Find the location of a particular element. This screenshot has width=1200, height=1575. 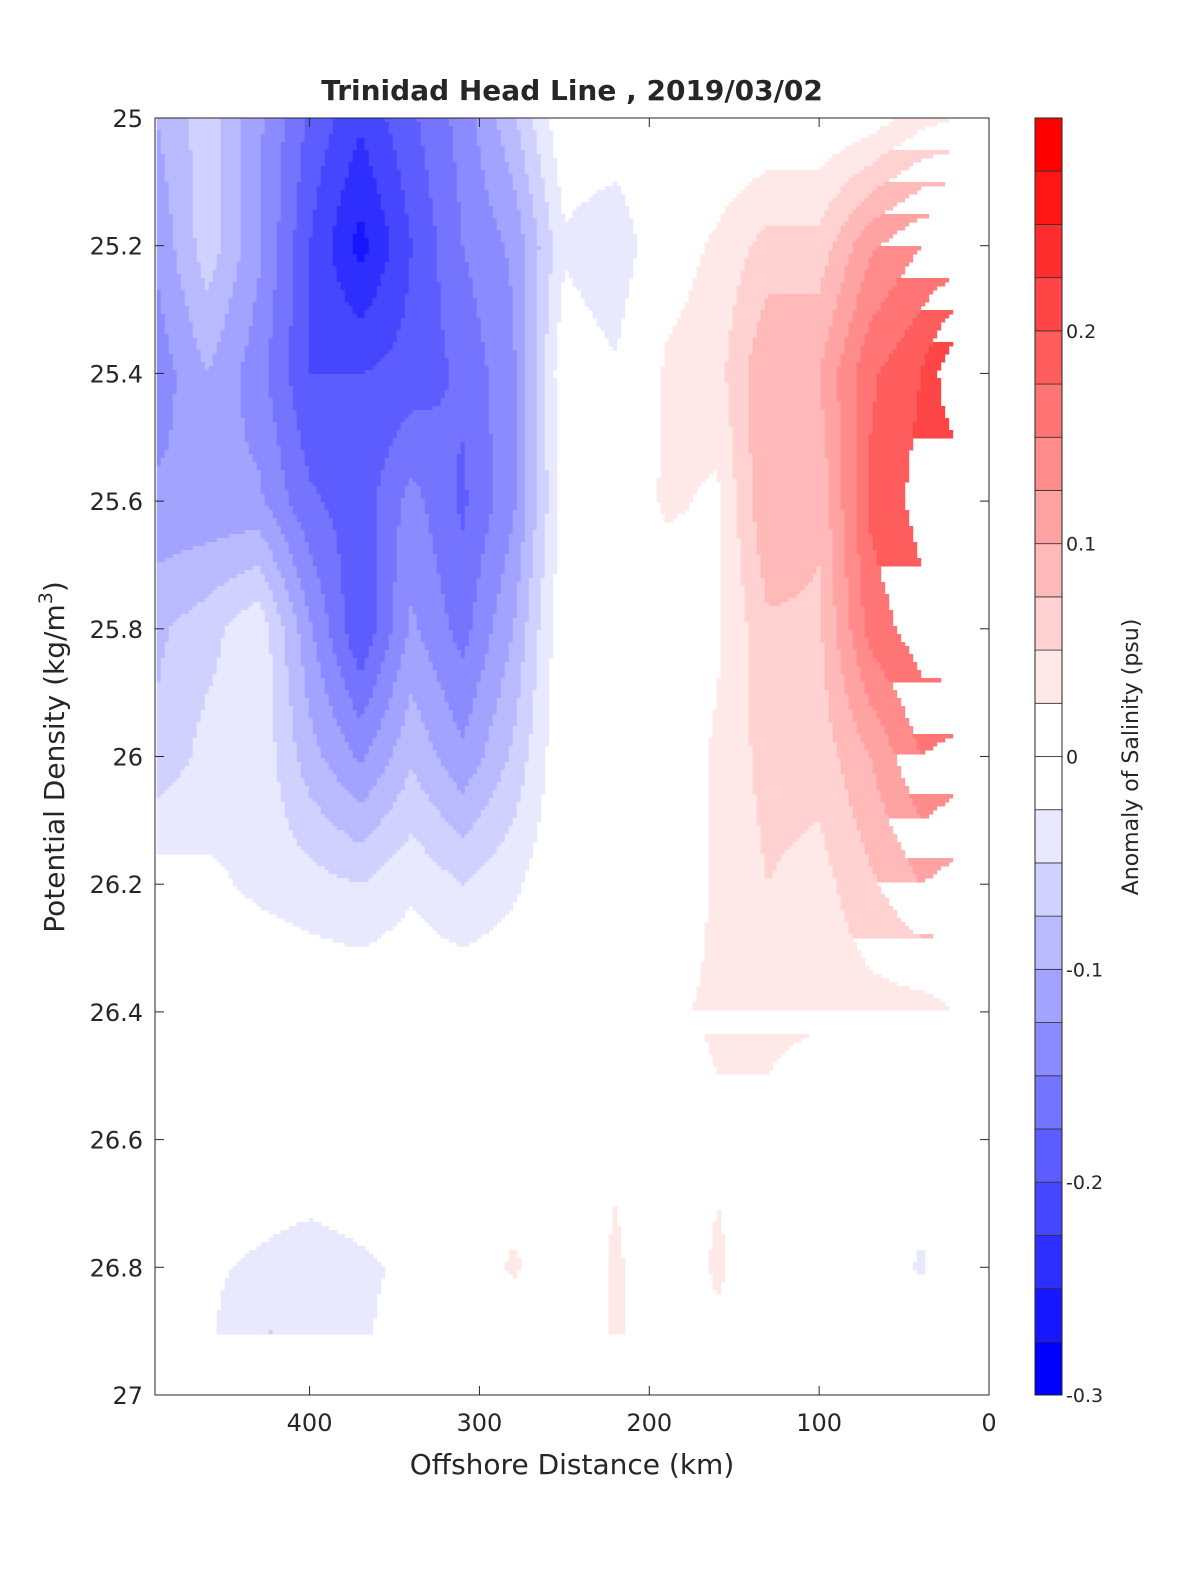

x-tick-label: 100 is located at coordinates (819, 1423).